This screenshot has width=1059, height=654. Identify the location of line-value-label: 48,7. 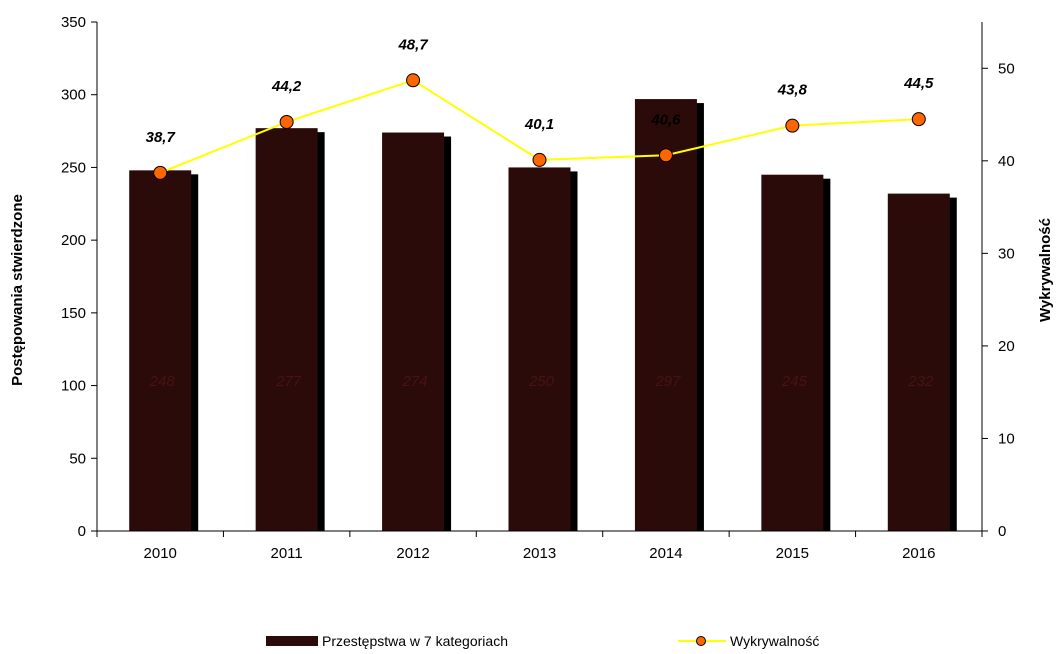
(412, 44).